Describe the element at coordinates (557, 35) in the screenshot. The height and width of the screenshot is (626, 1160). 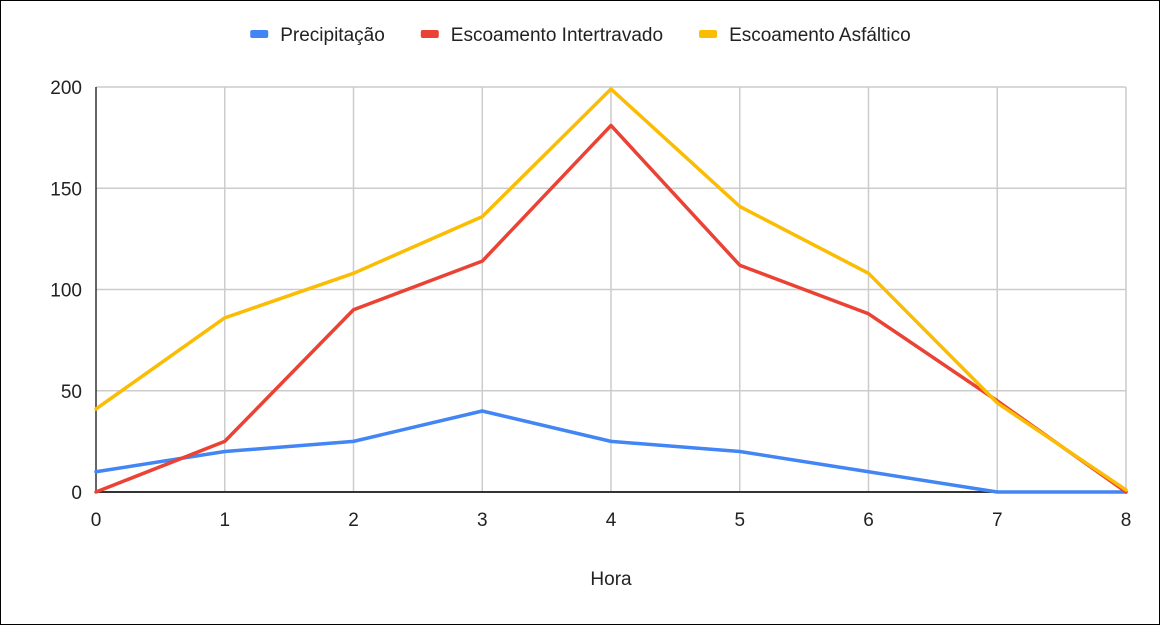
I see `legend-label: Escoamento Intertravado` at that location.